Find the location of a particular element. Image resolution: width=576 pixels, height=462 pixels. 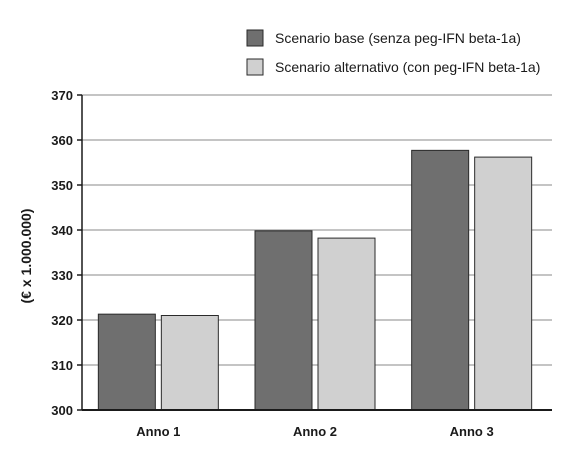

y-tick-label: 350 is located at coordinates (62, 185).